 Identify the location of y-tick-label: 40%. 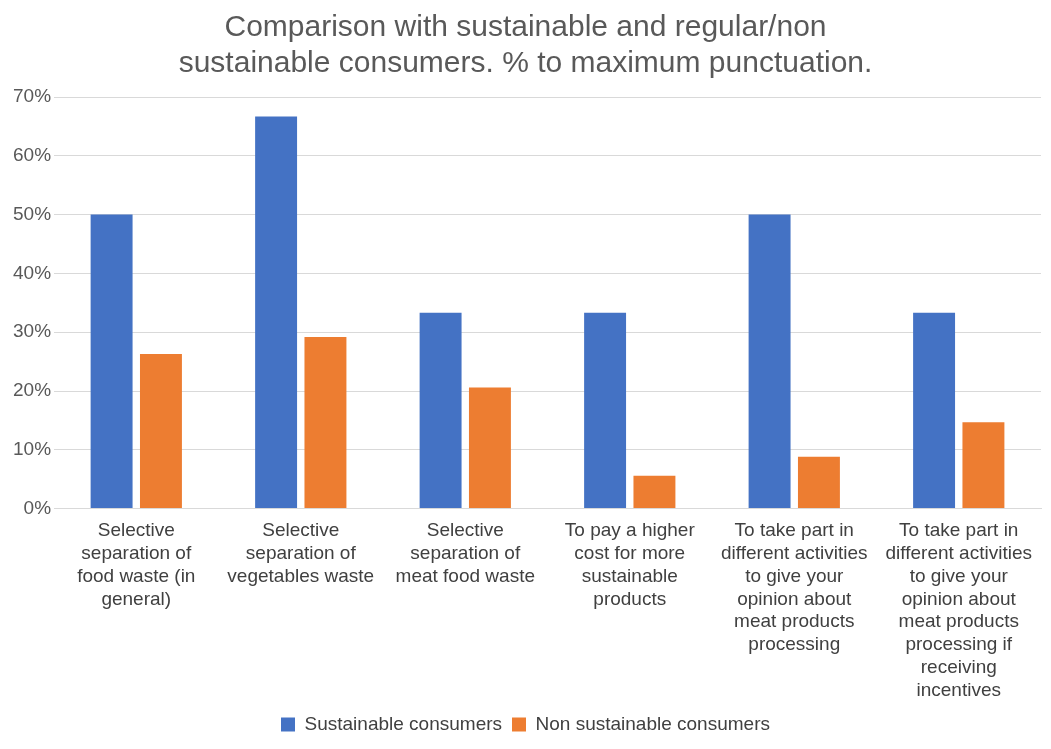
(32, 272).